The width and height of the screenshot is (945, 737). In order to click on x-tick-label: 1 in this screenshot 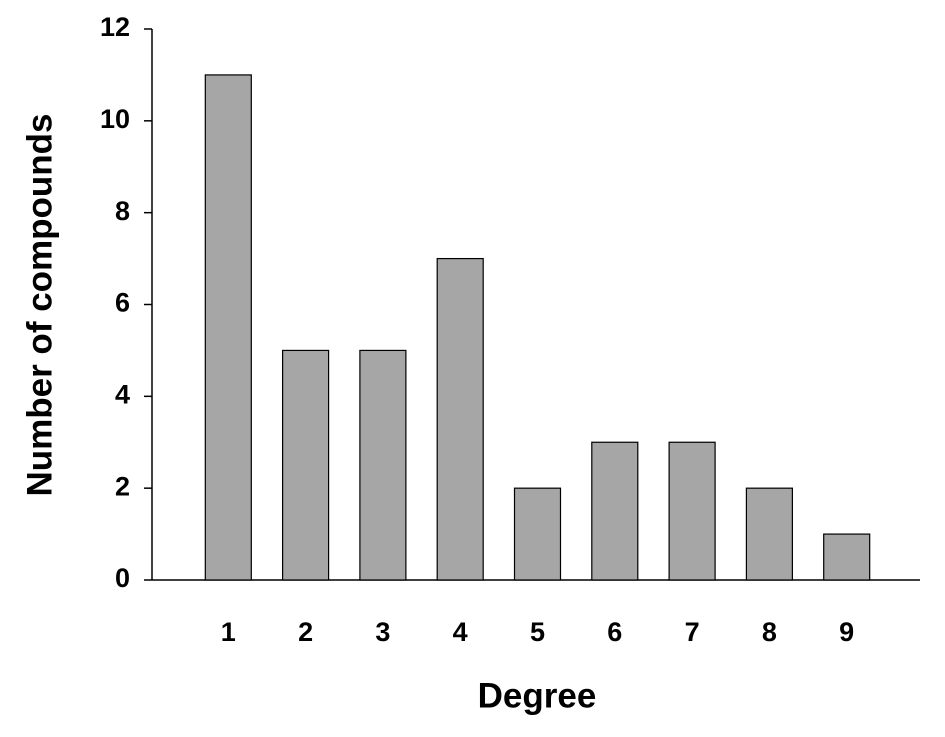, I will do `click(228, 632)`.